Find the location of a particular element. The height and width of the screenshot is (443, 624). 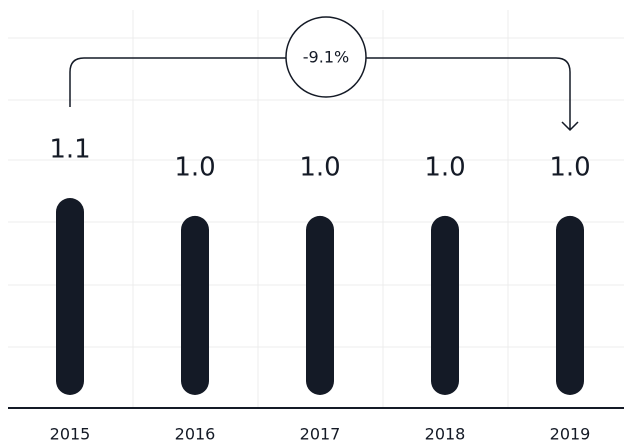

annotation-label: -9.1% is located at coordinates (326, 57).